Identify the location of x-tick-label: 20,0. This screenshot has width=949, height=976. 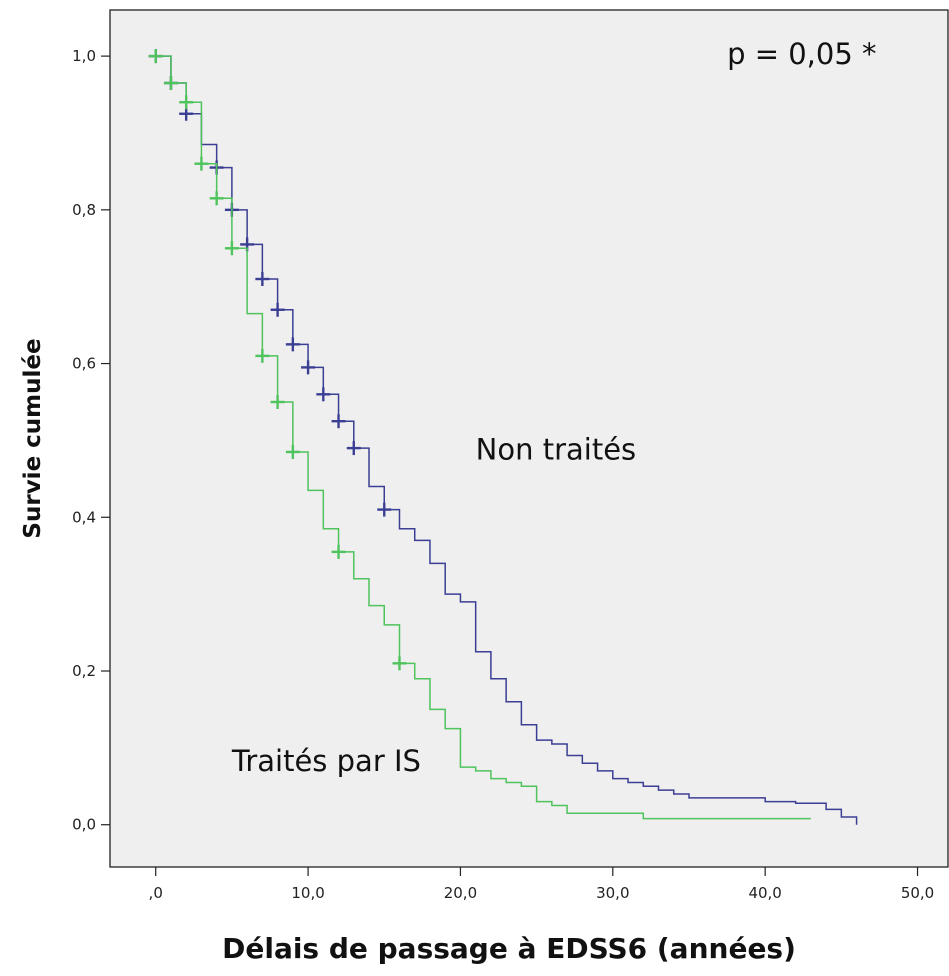
(460, 893).